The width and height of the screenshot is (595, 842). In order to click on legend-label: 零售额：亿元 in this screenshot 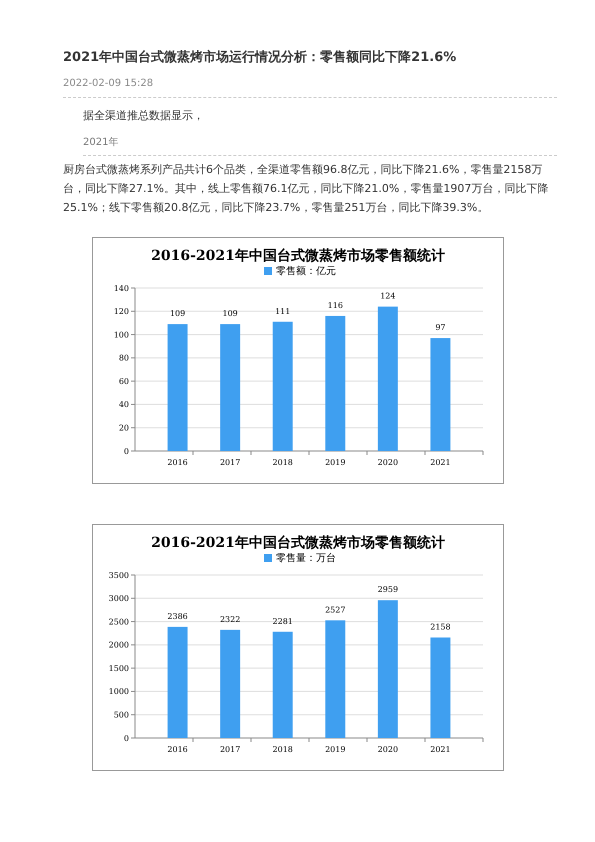, I will do `click(306, 271)`.